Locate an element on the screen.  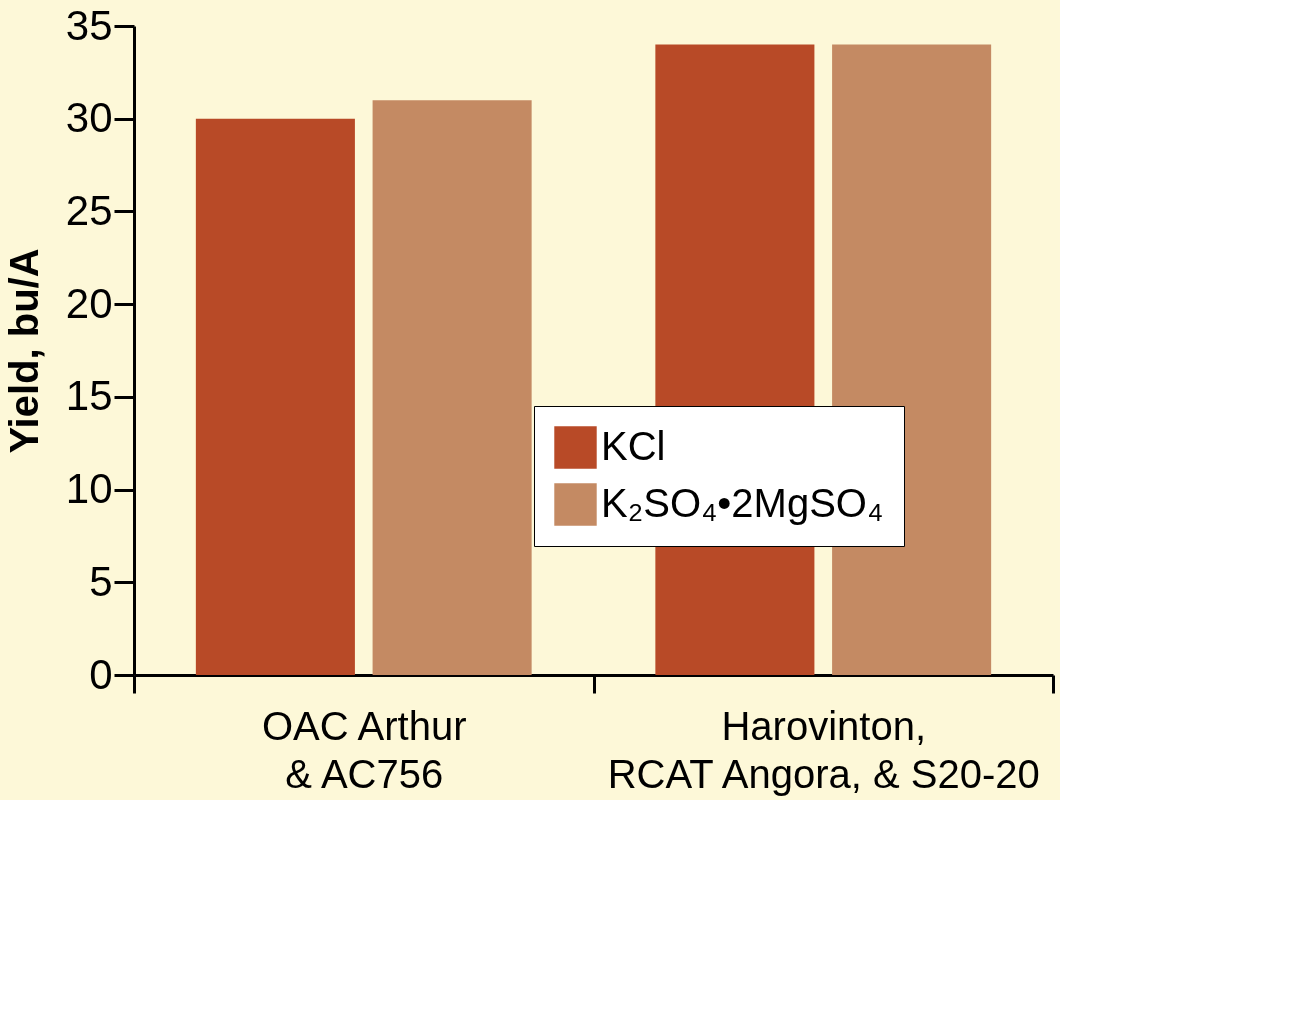
x-tick-label: OAC Arthur & AC756 is located at coordinates (364, 749).